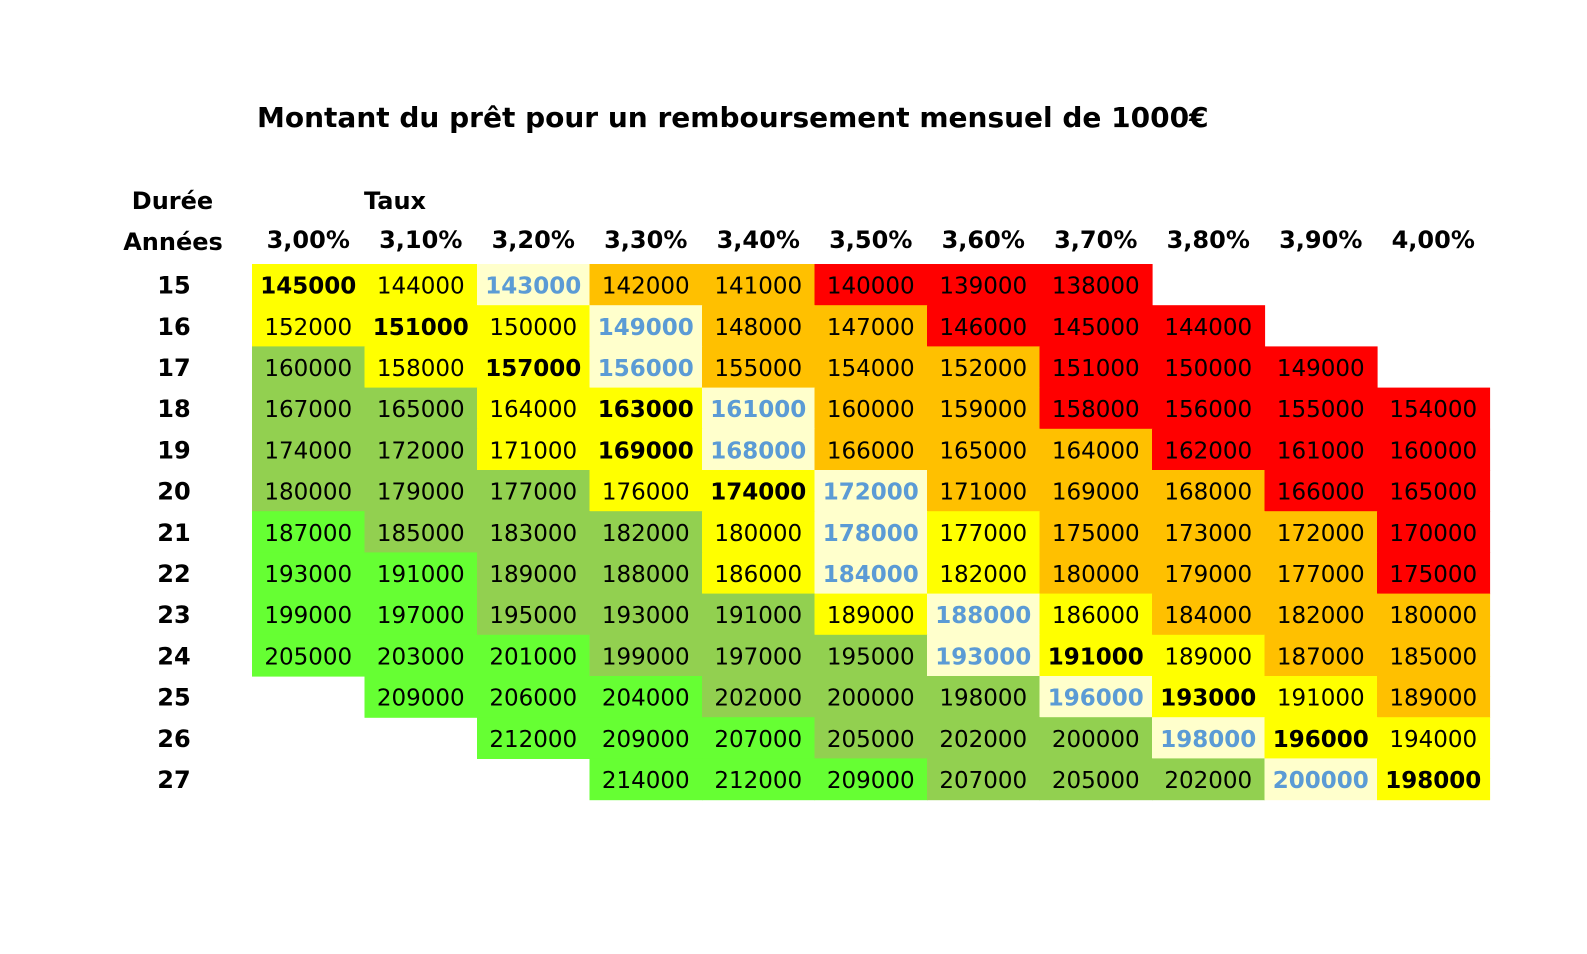 Image resolution: width=1587 pixels, height=954 pixels. I want to click on heatmap-cell-value: 165000, so click(421, 410).